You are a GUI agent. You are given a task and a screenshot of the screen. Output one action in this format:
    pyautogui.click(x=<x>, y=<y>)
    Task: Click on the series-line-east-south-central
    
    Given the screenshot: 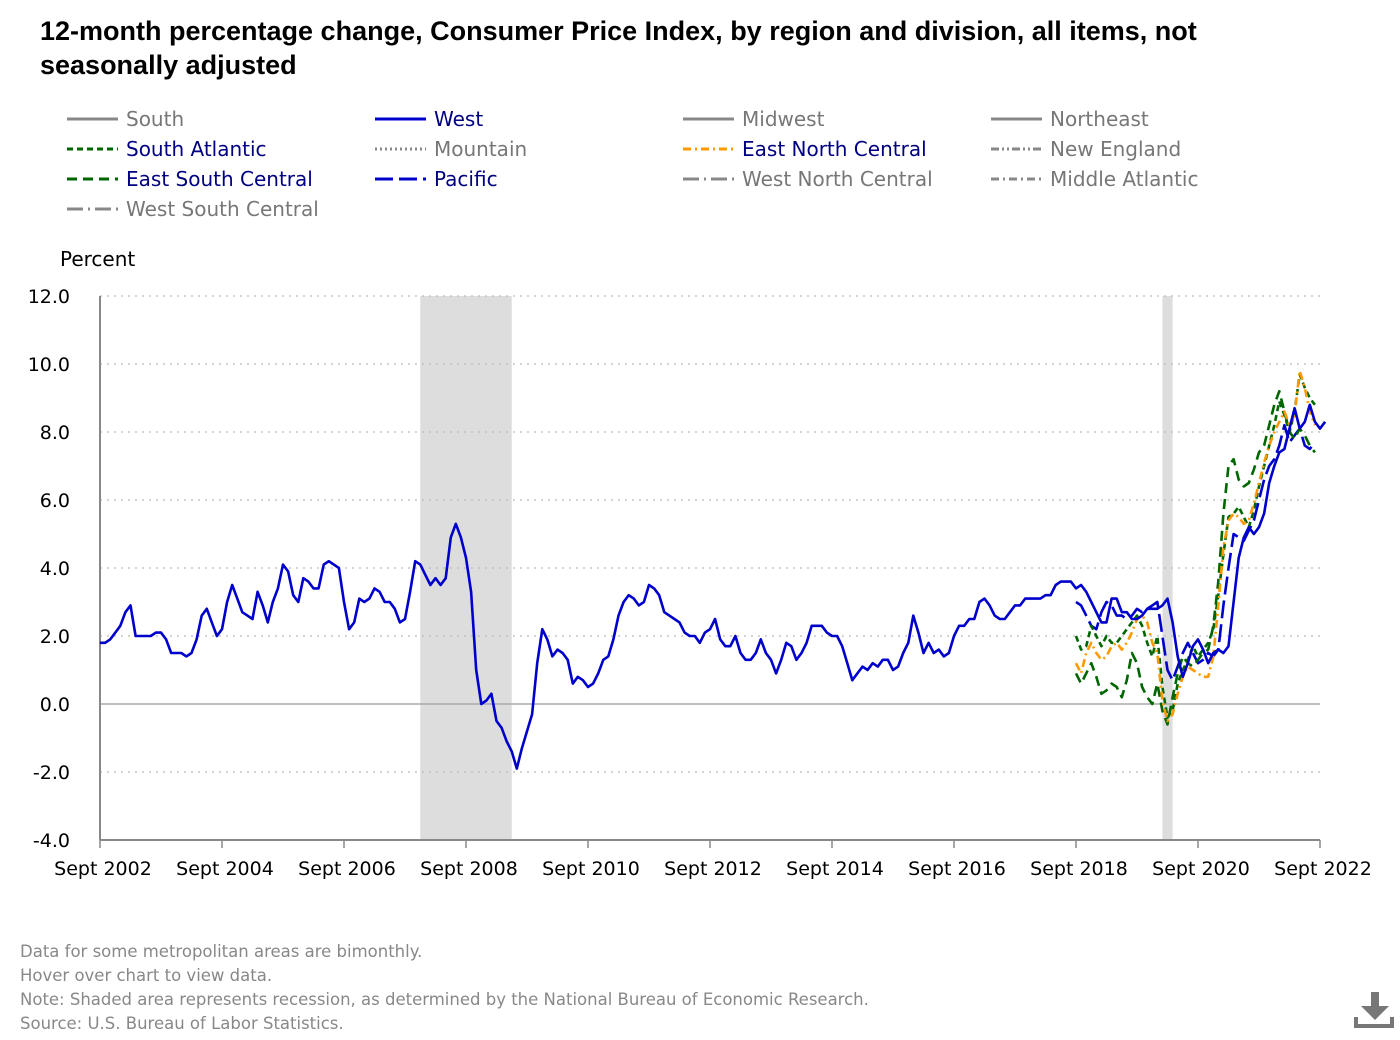 What is the action you would take?
    pyautogui.click(x=1195, y=557)
    